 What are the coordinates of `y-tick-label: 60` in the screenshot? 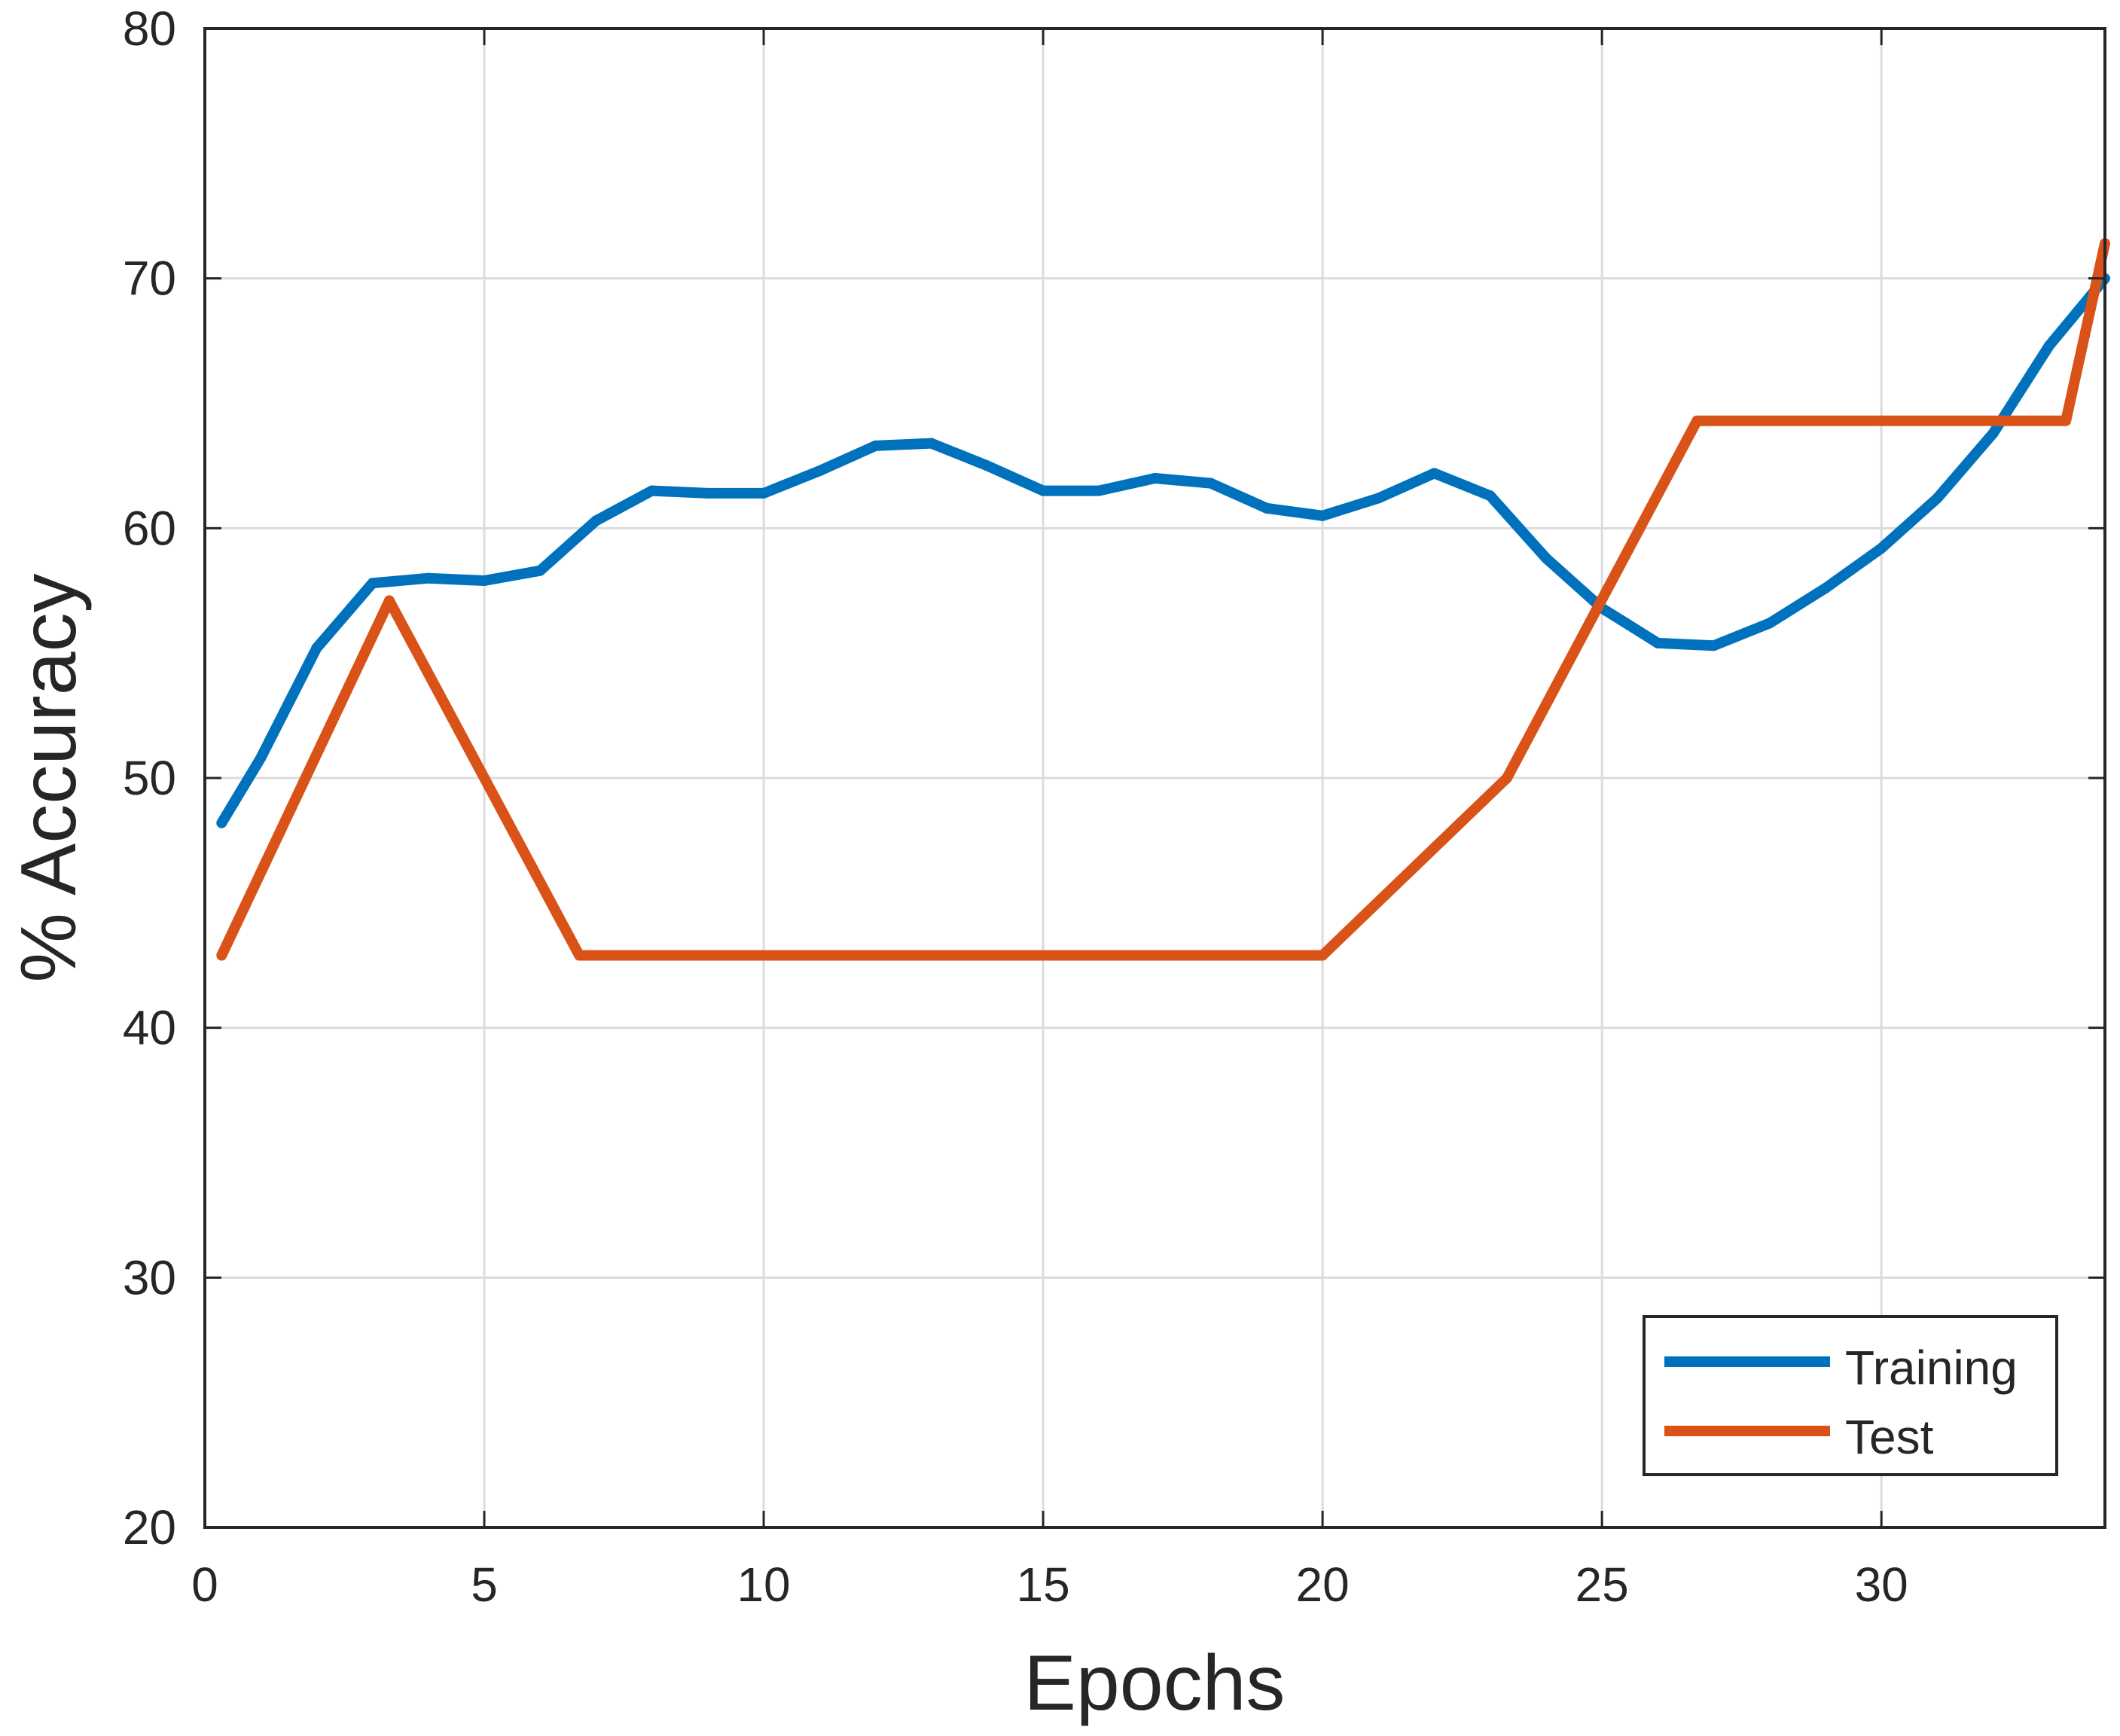 It's located at (149, 528).